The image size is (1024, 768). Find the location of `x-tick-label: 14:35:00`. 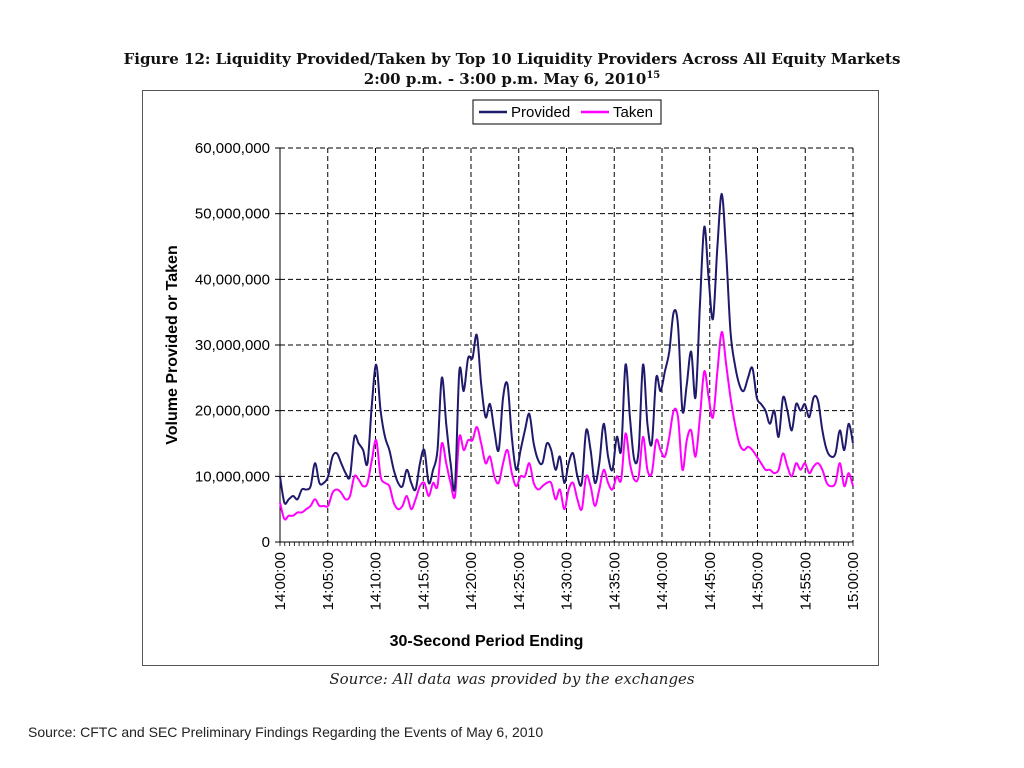

x-tick-label: 14:35:00 is located at coordinates (614, 581).